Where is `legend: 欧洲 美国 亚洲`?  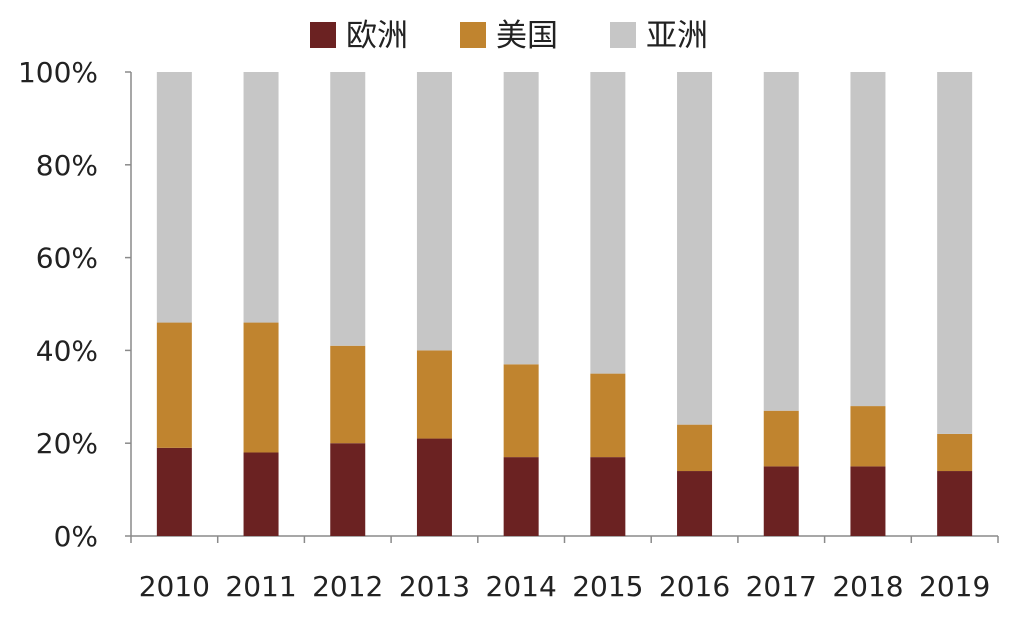 legend: 欧洲 美国 亚洲 is located at coordinates (509, 36).